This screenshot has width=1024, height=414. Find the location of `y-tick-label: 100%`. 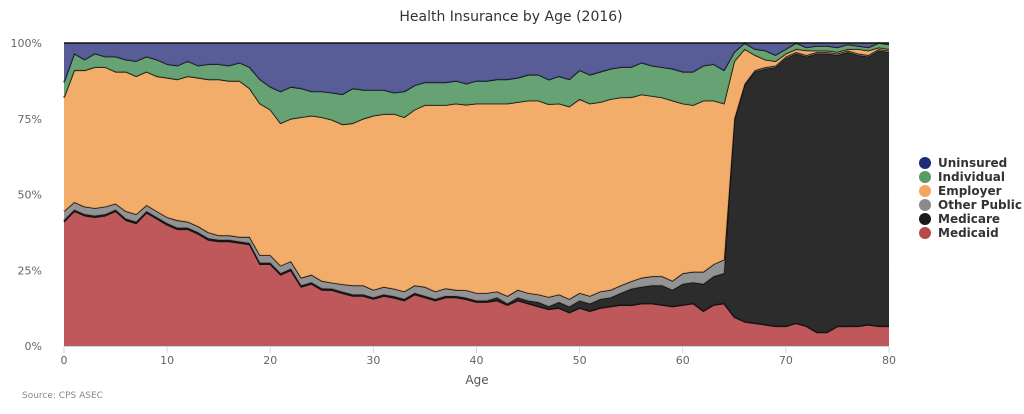

y-tick-label: 100% is located at coordinates (26, 43).